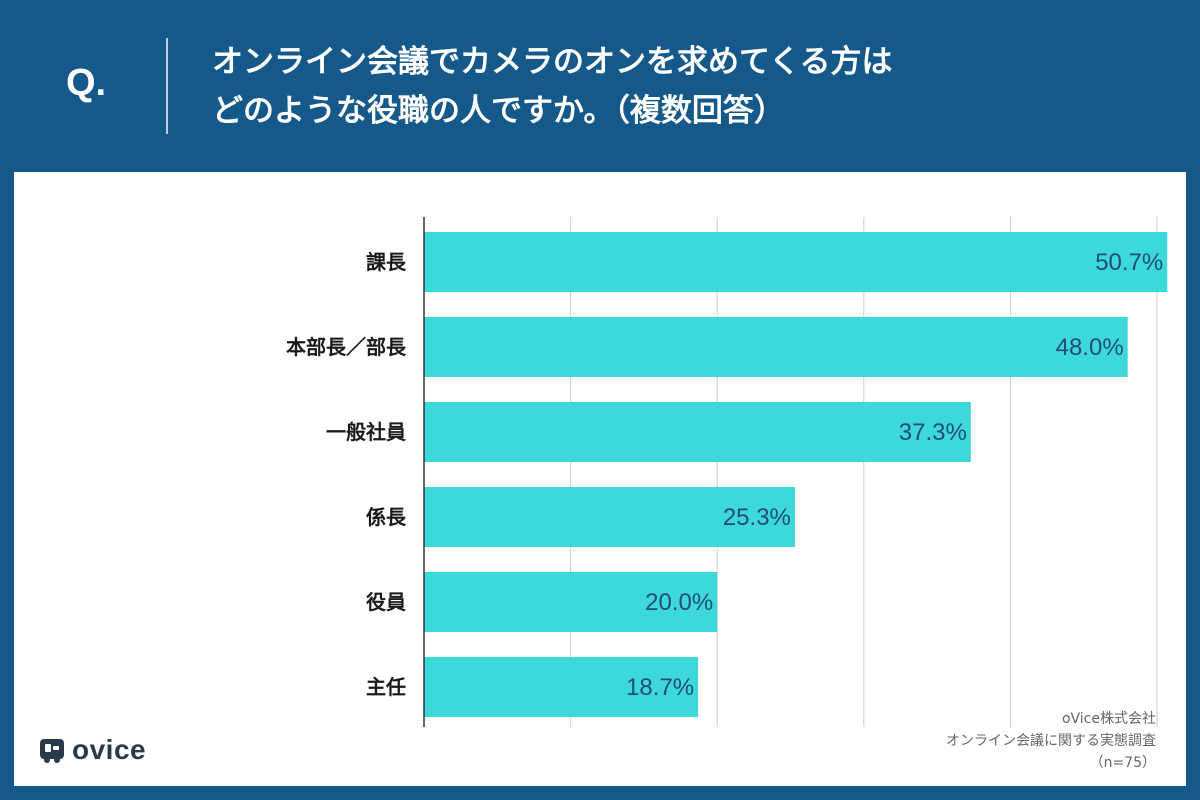 This screenshot has height=800, width=1200. Describe the element at coordinates (386, 602) in the screenshot. I see `category-label: 役員` at that location.